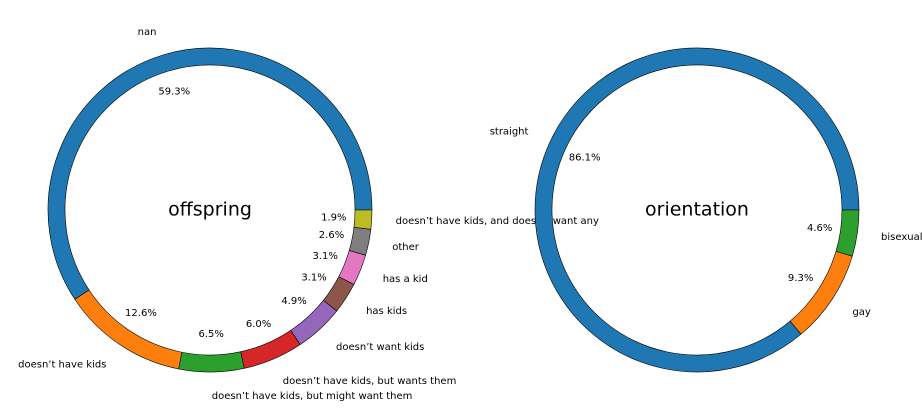 This screenshot has height=420, width=922. What do you see at coordinates (406, 247) in the screenshot?
I see `slice-label-other: other` at bounding box center [406, 247].